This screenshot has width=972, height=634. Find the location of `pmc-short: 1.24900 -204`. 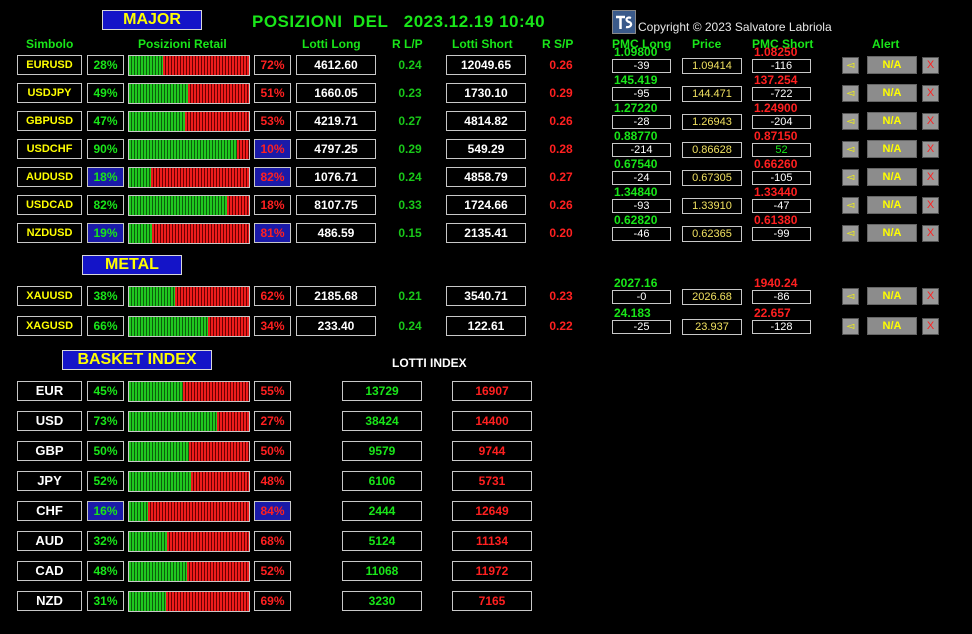

pmc-short: 1.24900 -204 is located at coordinates (781, 115).